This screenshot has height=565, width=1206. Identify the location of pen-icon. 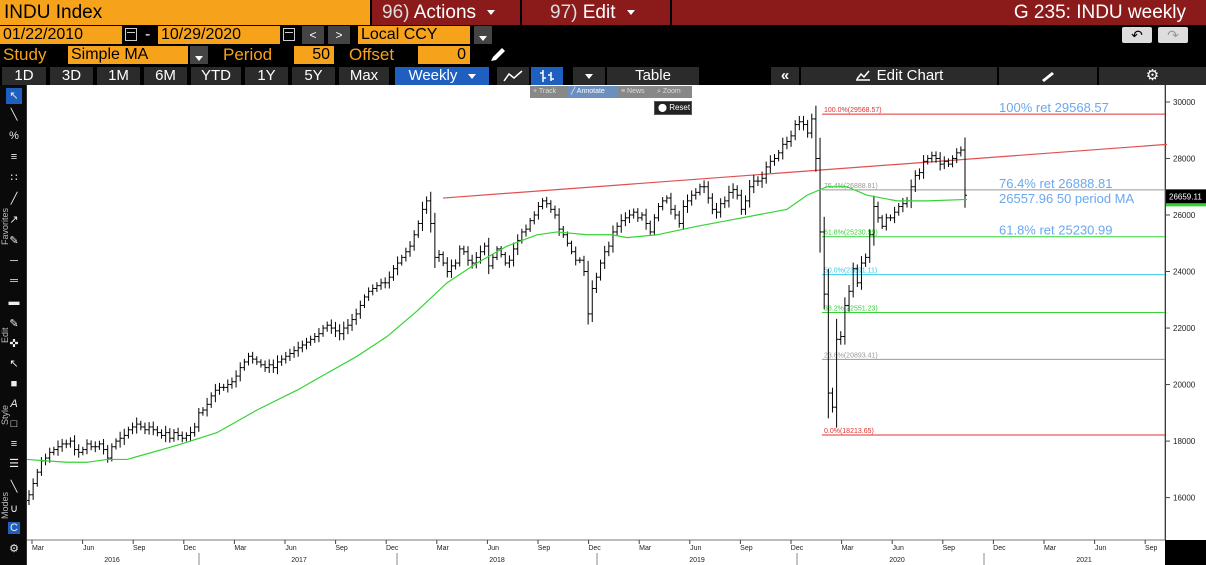
(497, 55).